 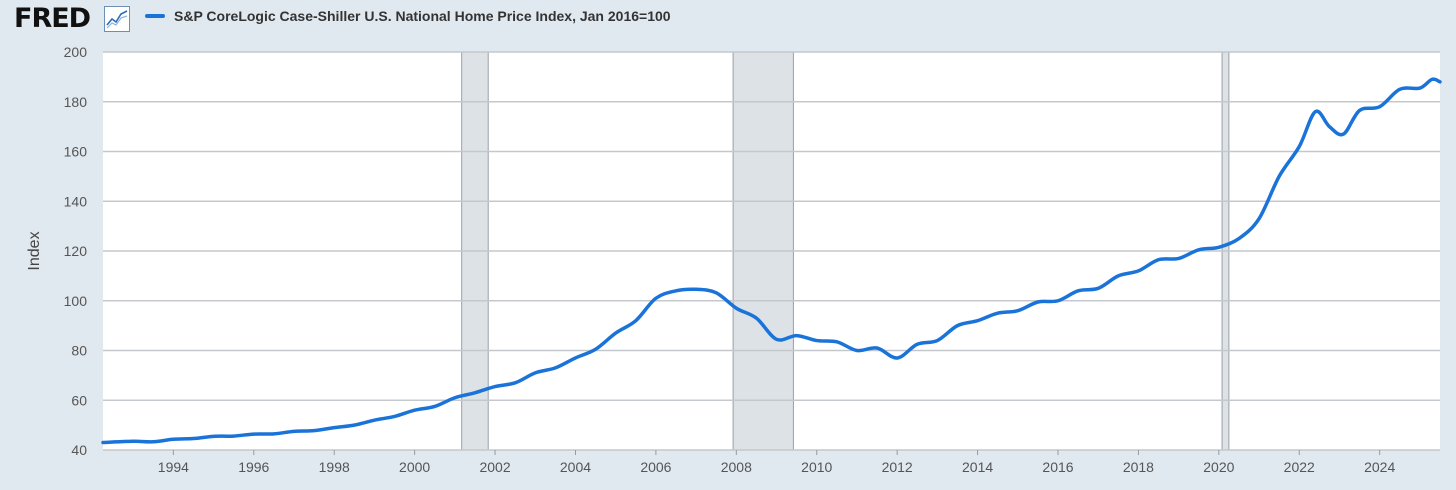 I want to click on x-tick-label: 1994, so click(x=173, y=467).